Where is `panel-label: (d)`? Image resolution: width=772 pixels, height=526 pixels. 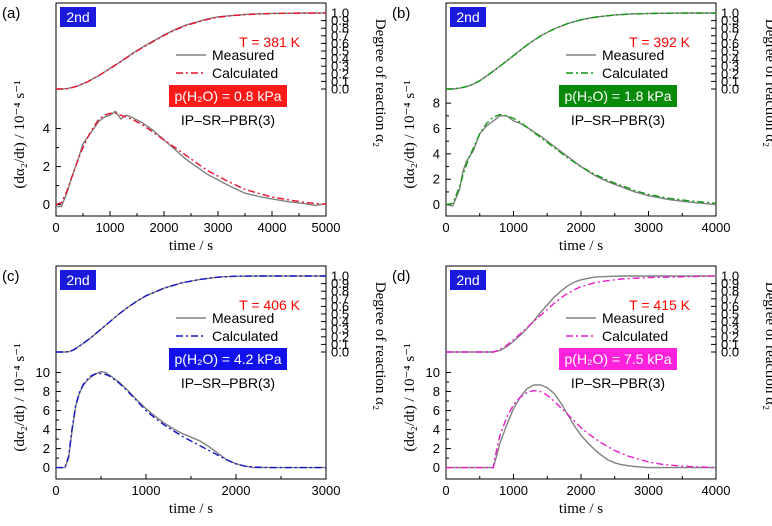 panel-label: (d) is located at coordinates (401, 276).